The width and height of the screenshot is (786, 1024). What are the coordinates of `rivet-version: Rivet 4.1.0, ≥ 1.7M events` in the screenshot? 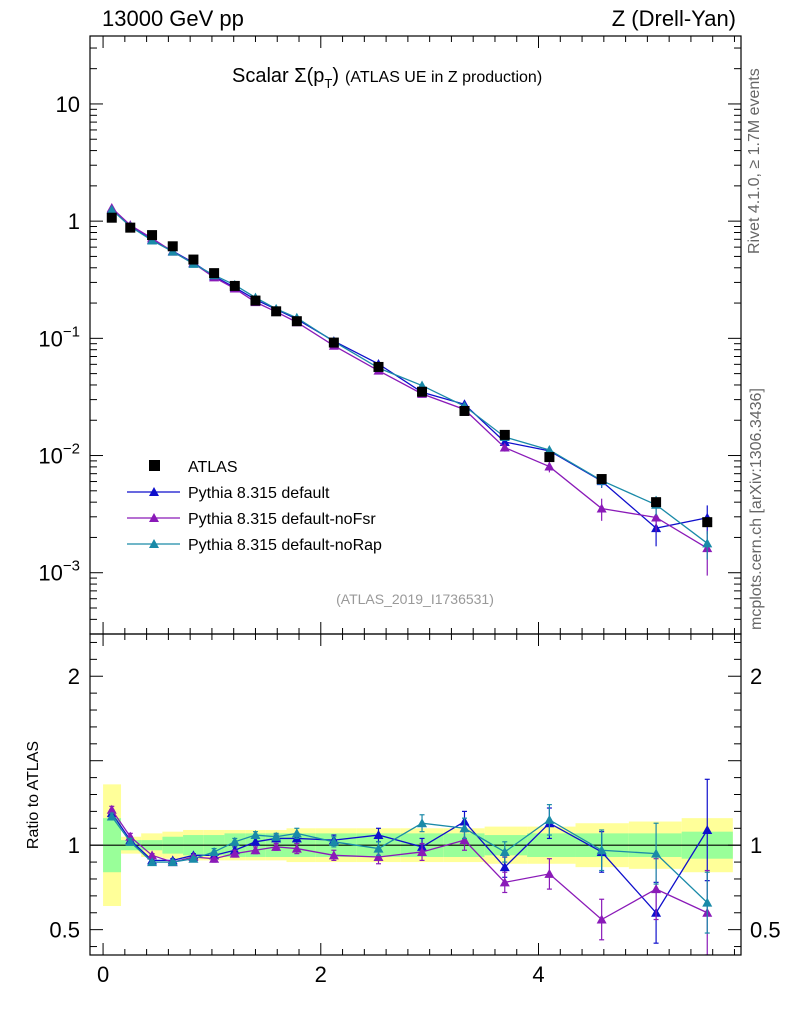 It's located at (754, 161).